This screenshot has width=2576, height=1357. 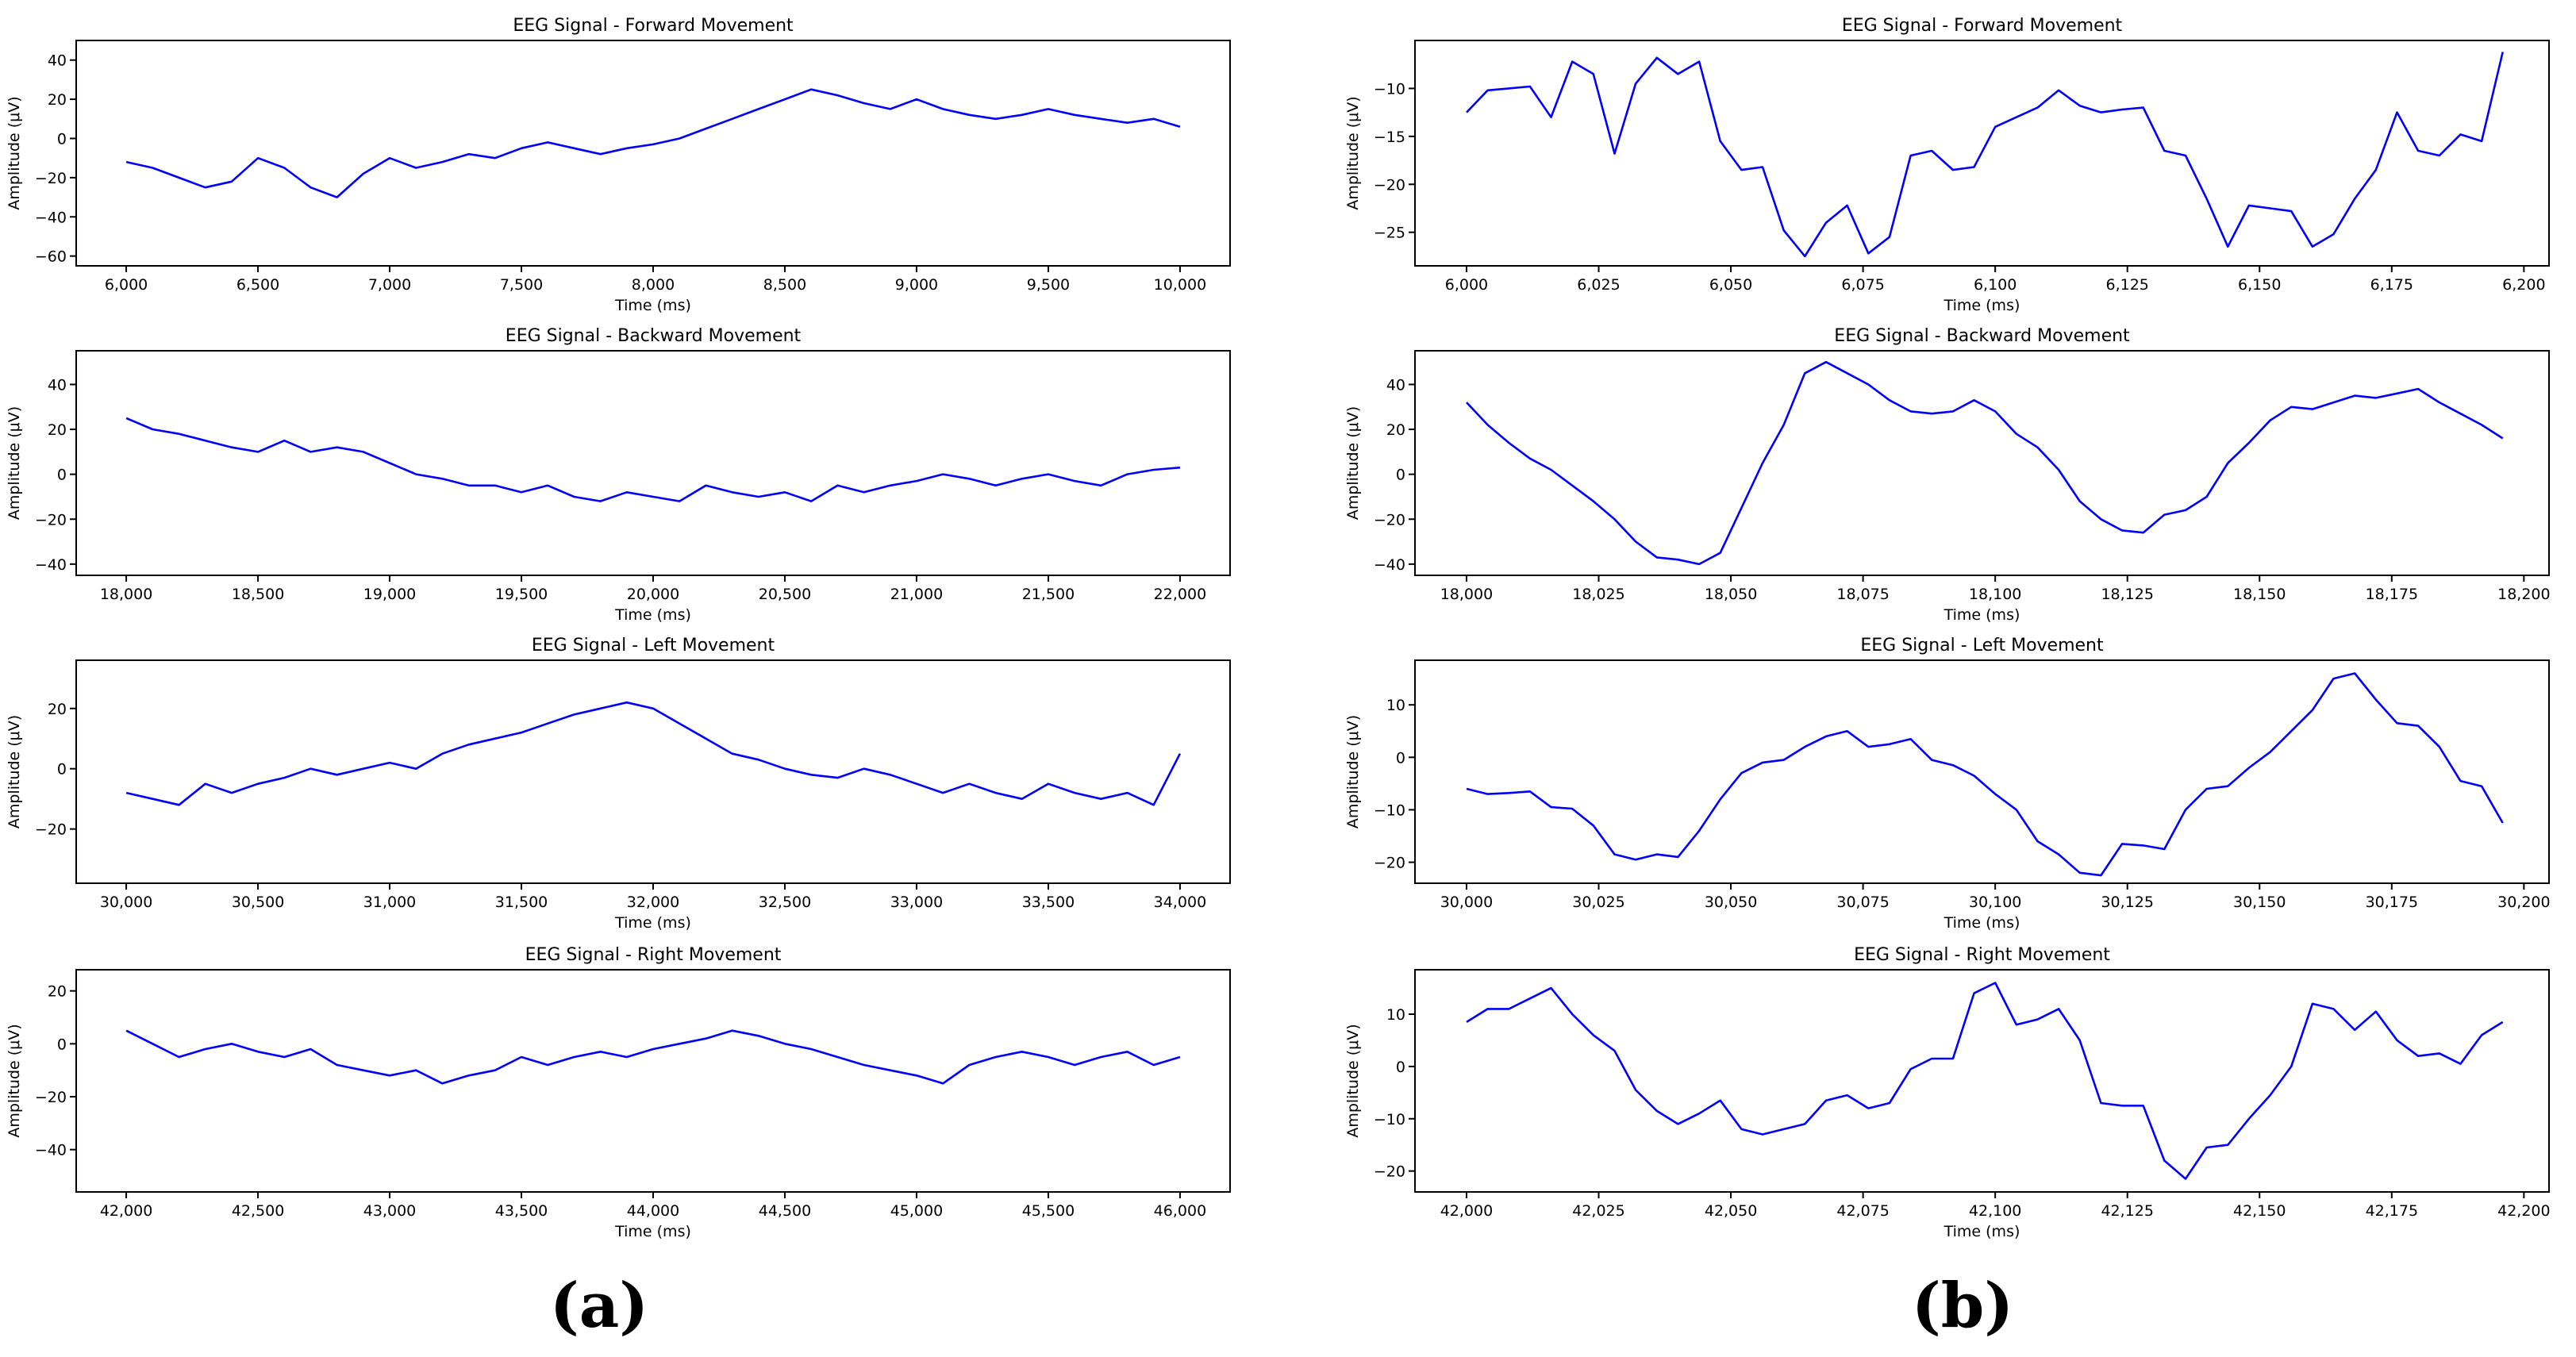 I want to click on x-tick-label: 42,100, so click(x=1995, y=1211).